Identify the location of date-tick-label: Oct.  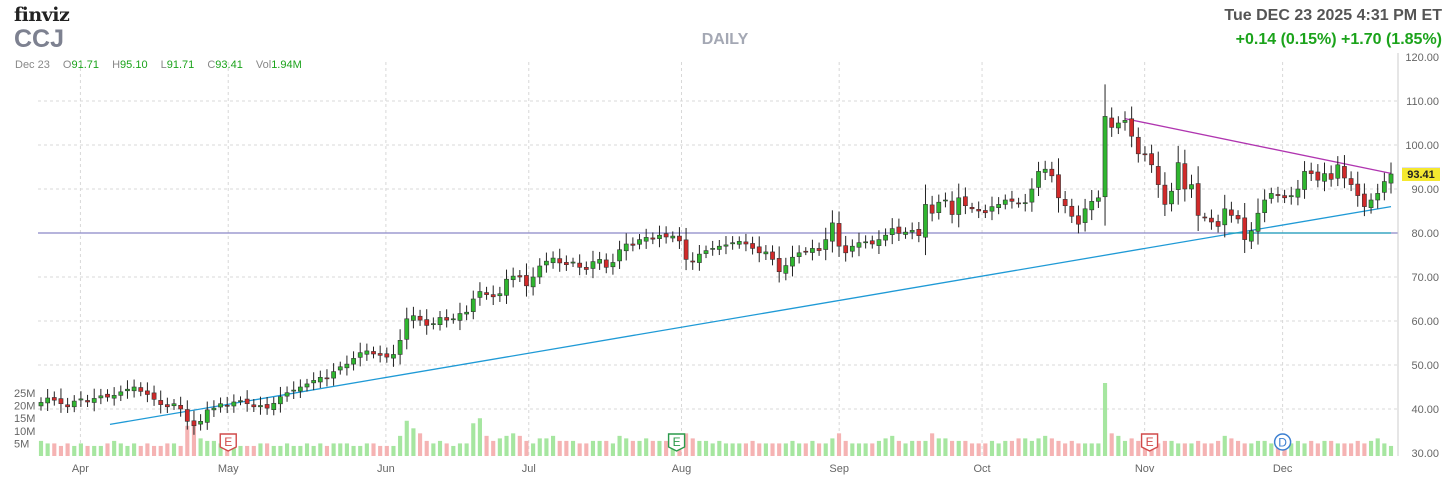
(981, 469).